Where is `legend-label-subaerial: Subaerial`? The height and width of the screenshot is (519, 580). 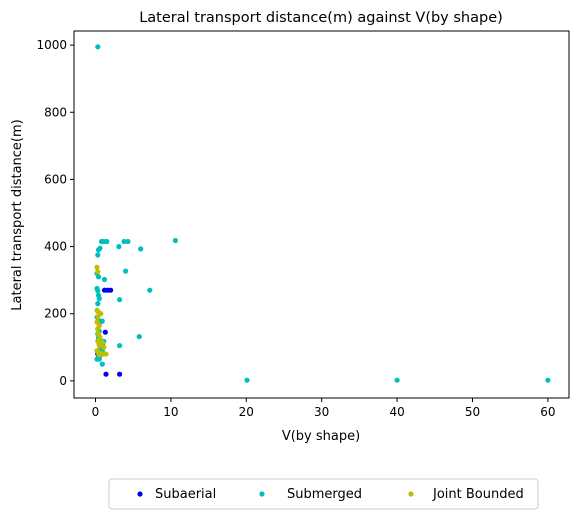
legend-label-subaerial: Subaerial is located at coordinates (185, 494).